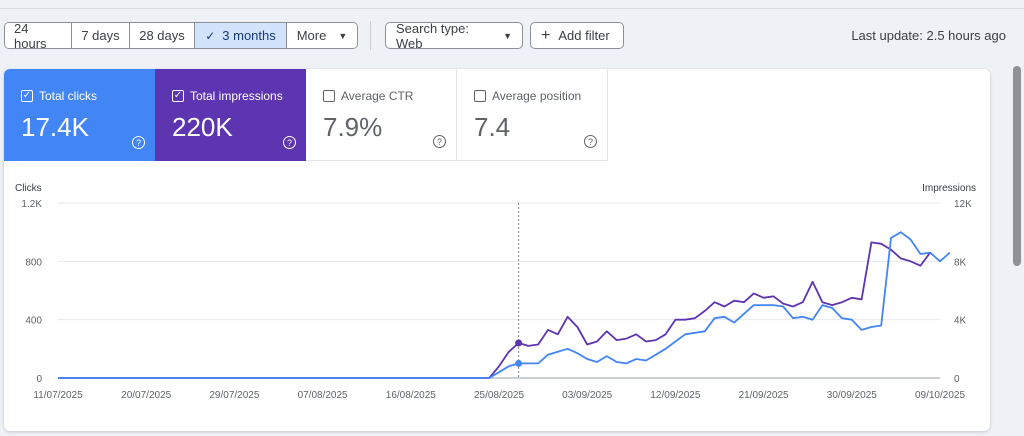  Describe the element at coordinates (377, 96) in the screenshot. I see `average-ctr-label: Average CTR` at that location.